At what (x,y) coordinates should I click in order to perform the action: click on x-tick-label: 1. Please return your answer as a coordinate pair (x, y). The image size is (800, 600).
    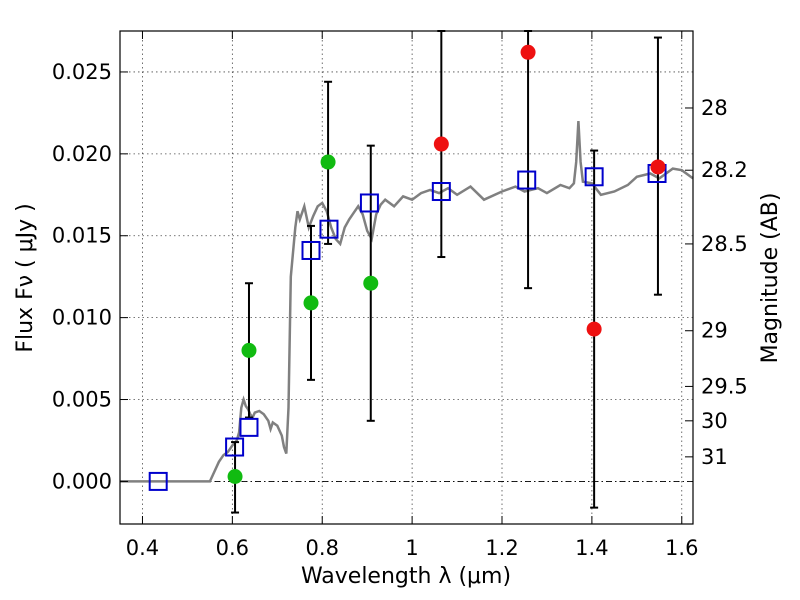
    Looking at the image, I should click on (411, 548).